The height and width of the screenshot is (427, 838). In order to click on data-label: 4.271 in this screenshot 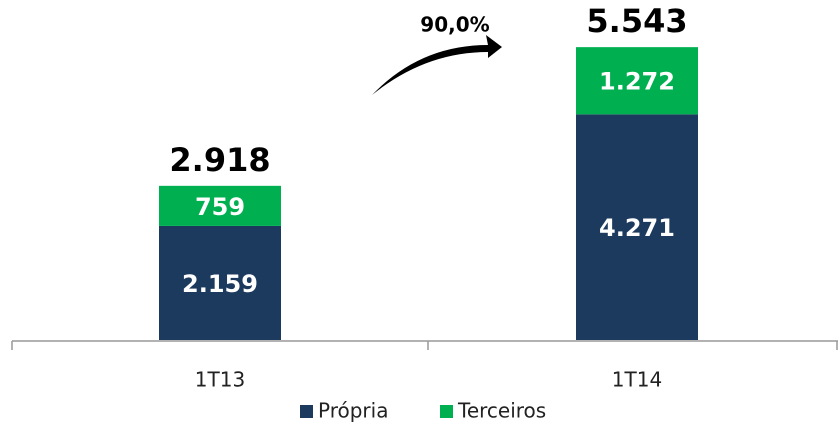, I will do `click(637, 228)`.